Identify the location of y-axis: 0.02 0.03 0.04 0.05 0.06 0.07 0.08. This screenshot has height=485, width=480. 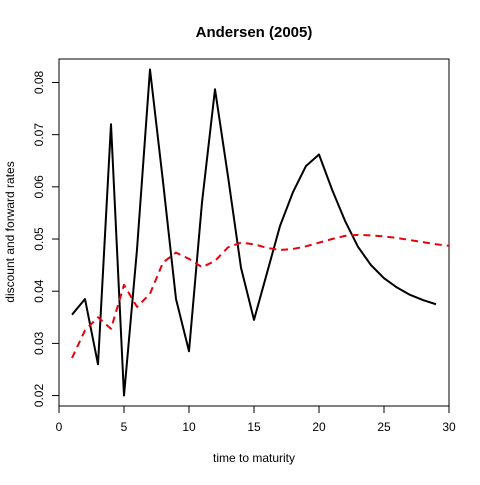
(46, 239).